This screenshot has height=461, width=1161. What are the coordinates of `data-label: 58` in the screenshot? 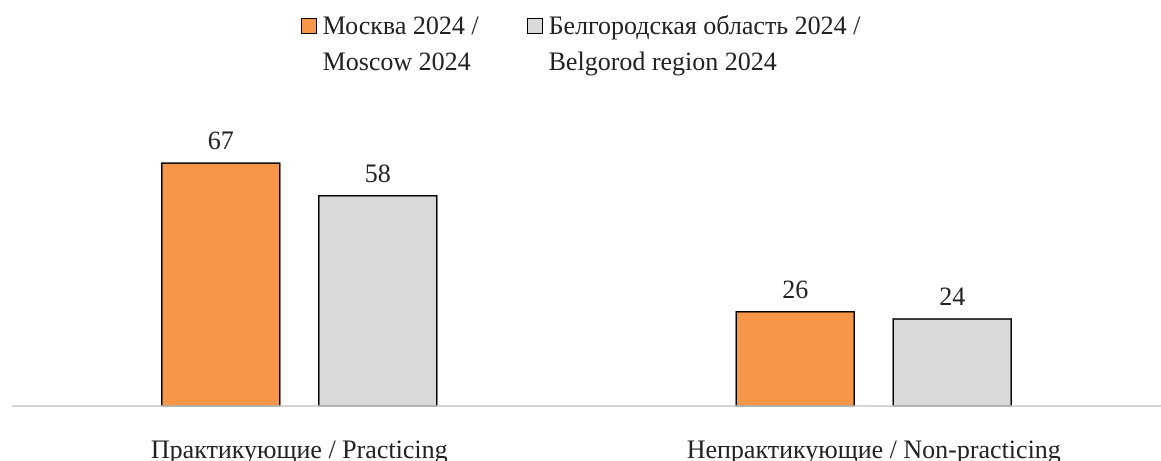 It's located at (378, 173).